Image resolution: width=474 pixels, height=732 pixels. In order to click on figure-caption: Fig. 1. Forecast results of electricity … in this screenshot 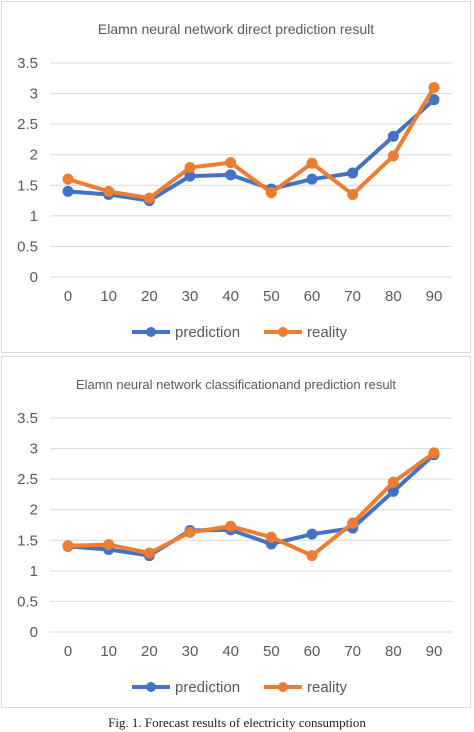, I will do `click(237, 722)`.